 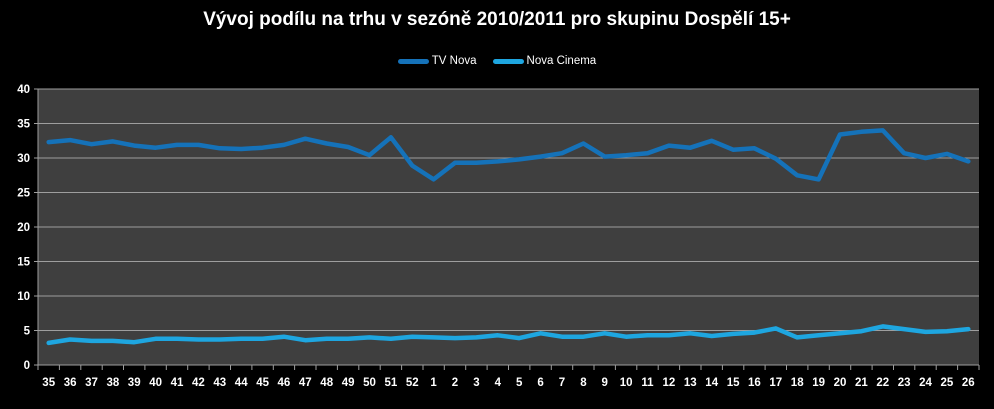 I want to click on x-axis-label: 12, so click(x=669, y=383).